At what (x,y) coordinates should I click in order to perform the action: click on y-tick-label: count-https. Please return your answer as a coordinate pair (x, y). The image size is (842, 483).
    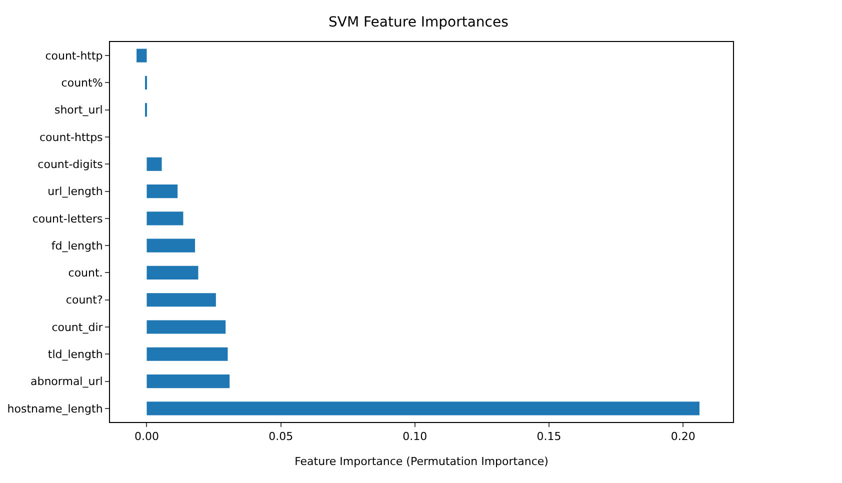
    Looking at the image, I should click on (71, 137).